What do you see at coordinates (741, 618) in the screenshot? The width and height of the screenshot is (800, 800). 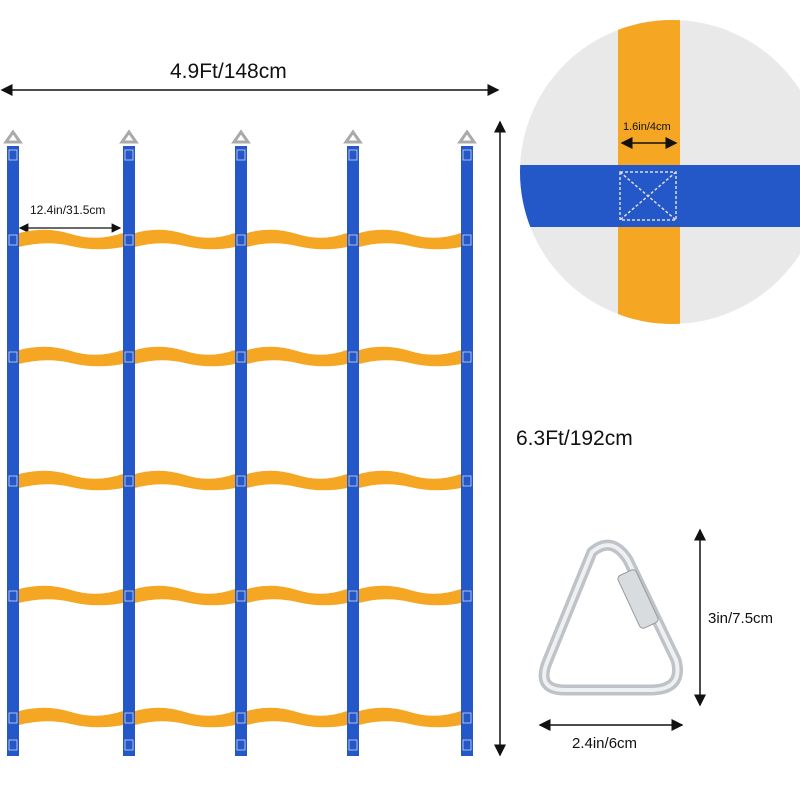 I see `carabiner-height-label: 3in/7.5cm` at bounding box center [741, 618].